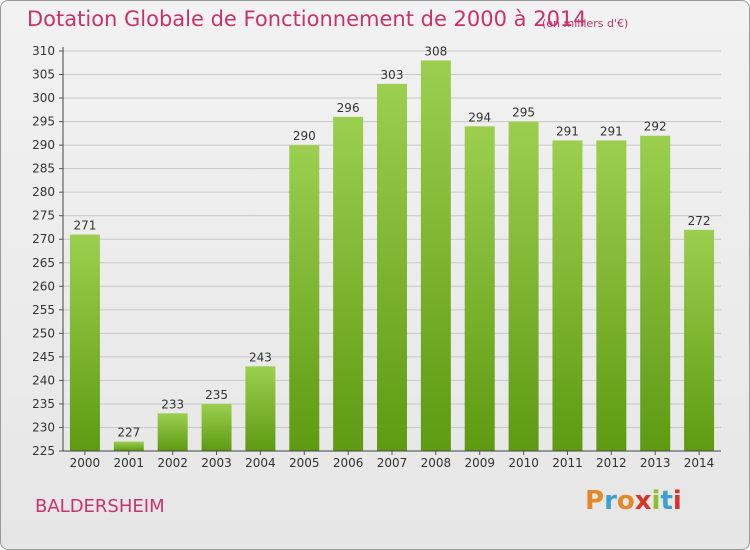 Image resolution: width=750 pixels, height=550 pixels. I want to click on y-tick-label: 290, so click(43, 145).